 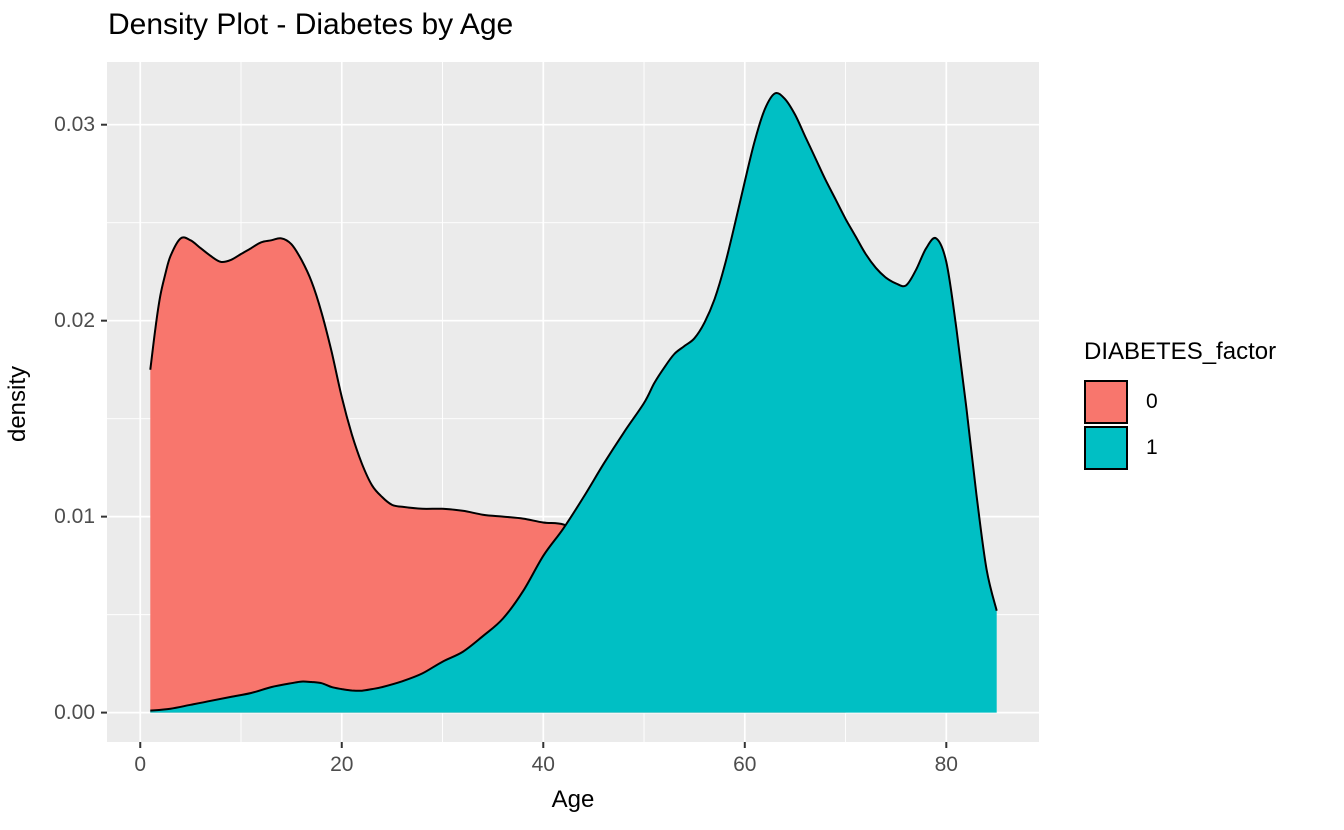 I want to click on x-tick-label: 0, so click(x=140, y=764).